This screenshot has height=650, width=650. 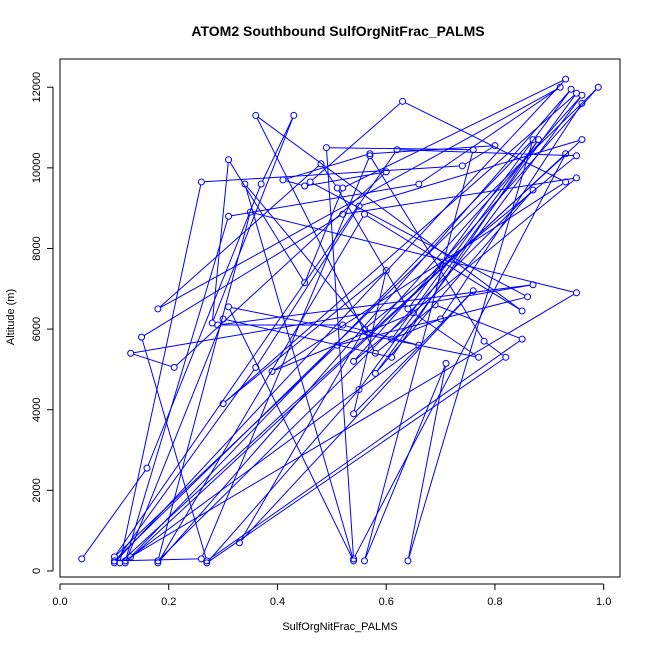 I want to click on x-axis-label: SulfOrgNitFrac_PALMS, so click(x=339, y=627).